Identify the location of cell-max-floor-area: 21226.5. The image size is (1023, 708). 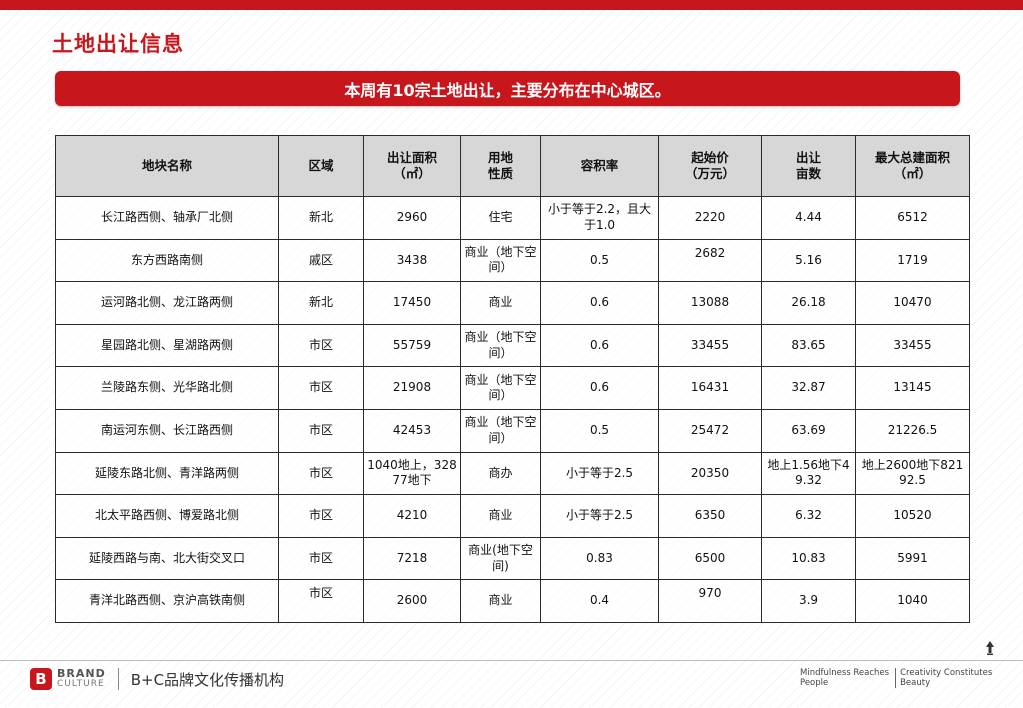
(912, 430).